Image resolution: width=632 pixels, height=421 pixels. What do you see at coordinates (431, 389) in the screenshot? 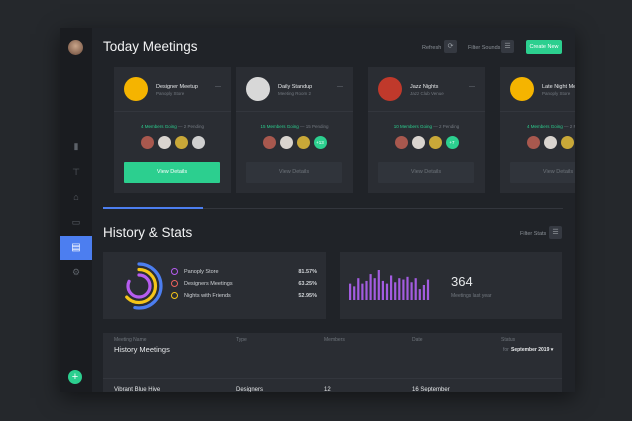
I see `table-cell: 16 September` at bounding box center [431, 389].